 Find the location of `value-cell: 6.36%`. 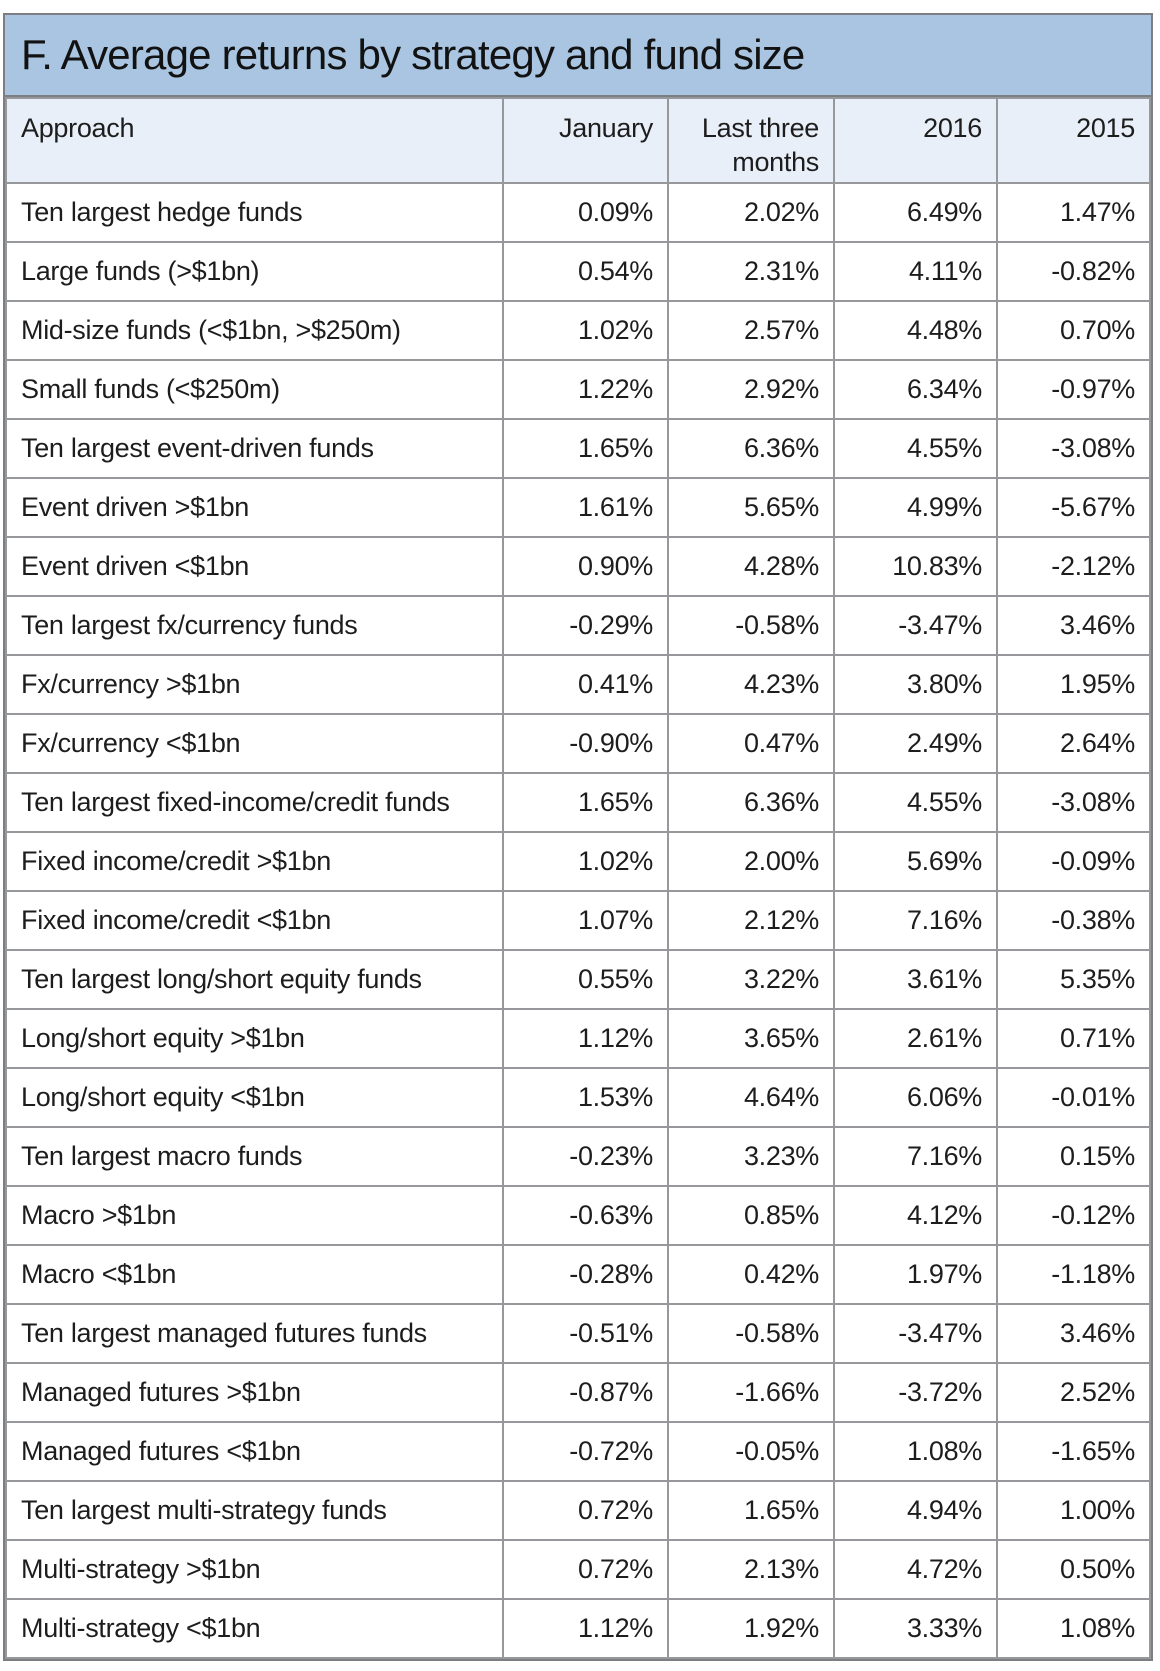

value-cell: 6.36% is located at coordinates (751, 802).